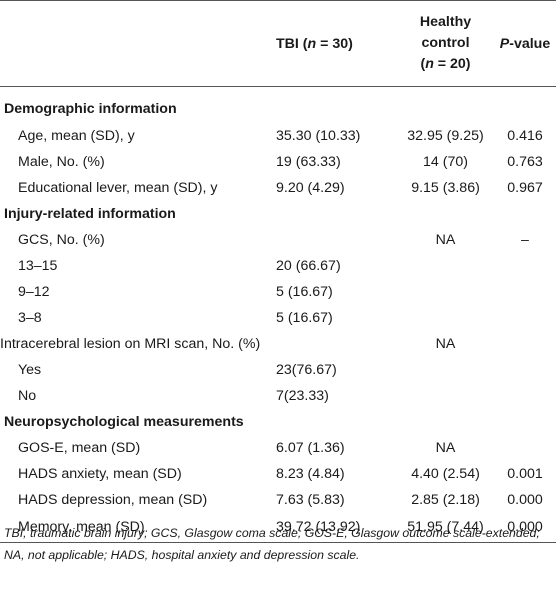  What do you see at coordinates (76, 135) in the screenshot?
I see `row-label: Age, mean (SD), y` at bounding box center [76, 135].